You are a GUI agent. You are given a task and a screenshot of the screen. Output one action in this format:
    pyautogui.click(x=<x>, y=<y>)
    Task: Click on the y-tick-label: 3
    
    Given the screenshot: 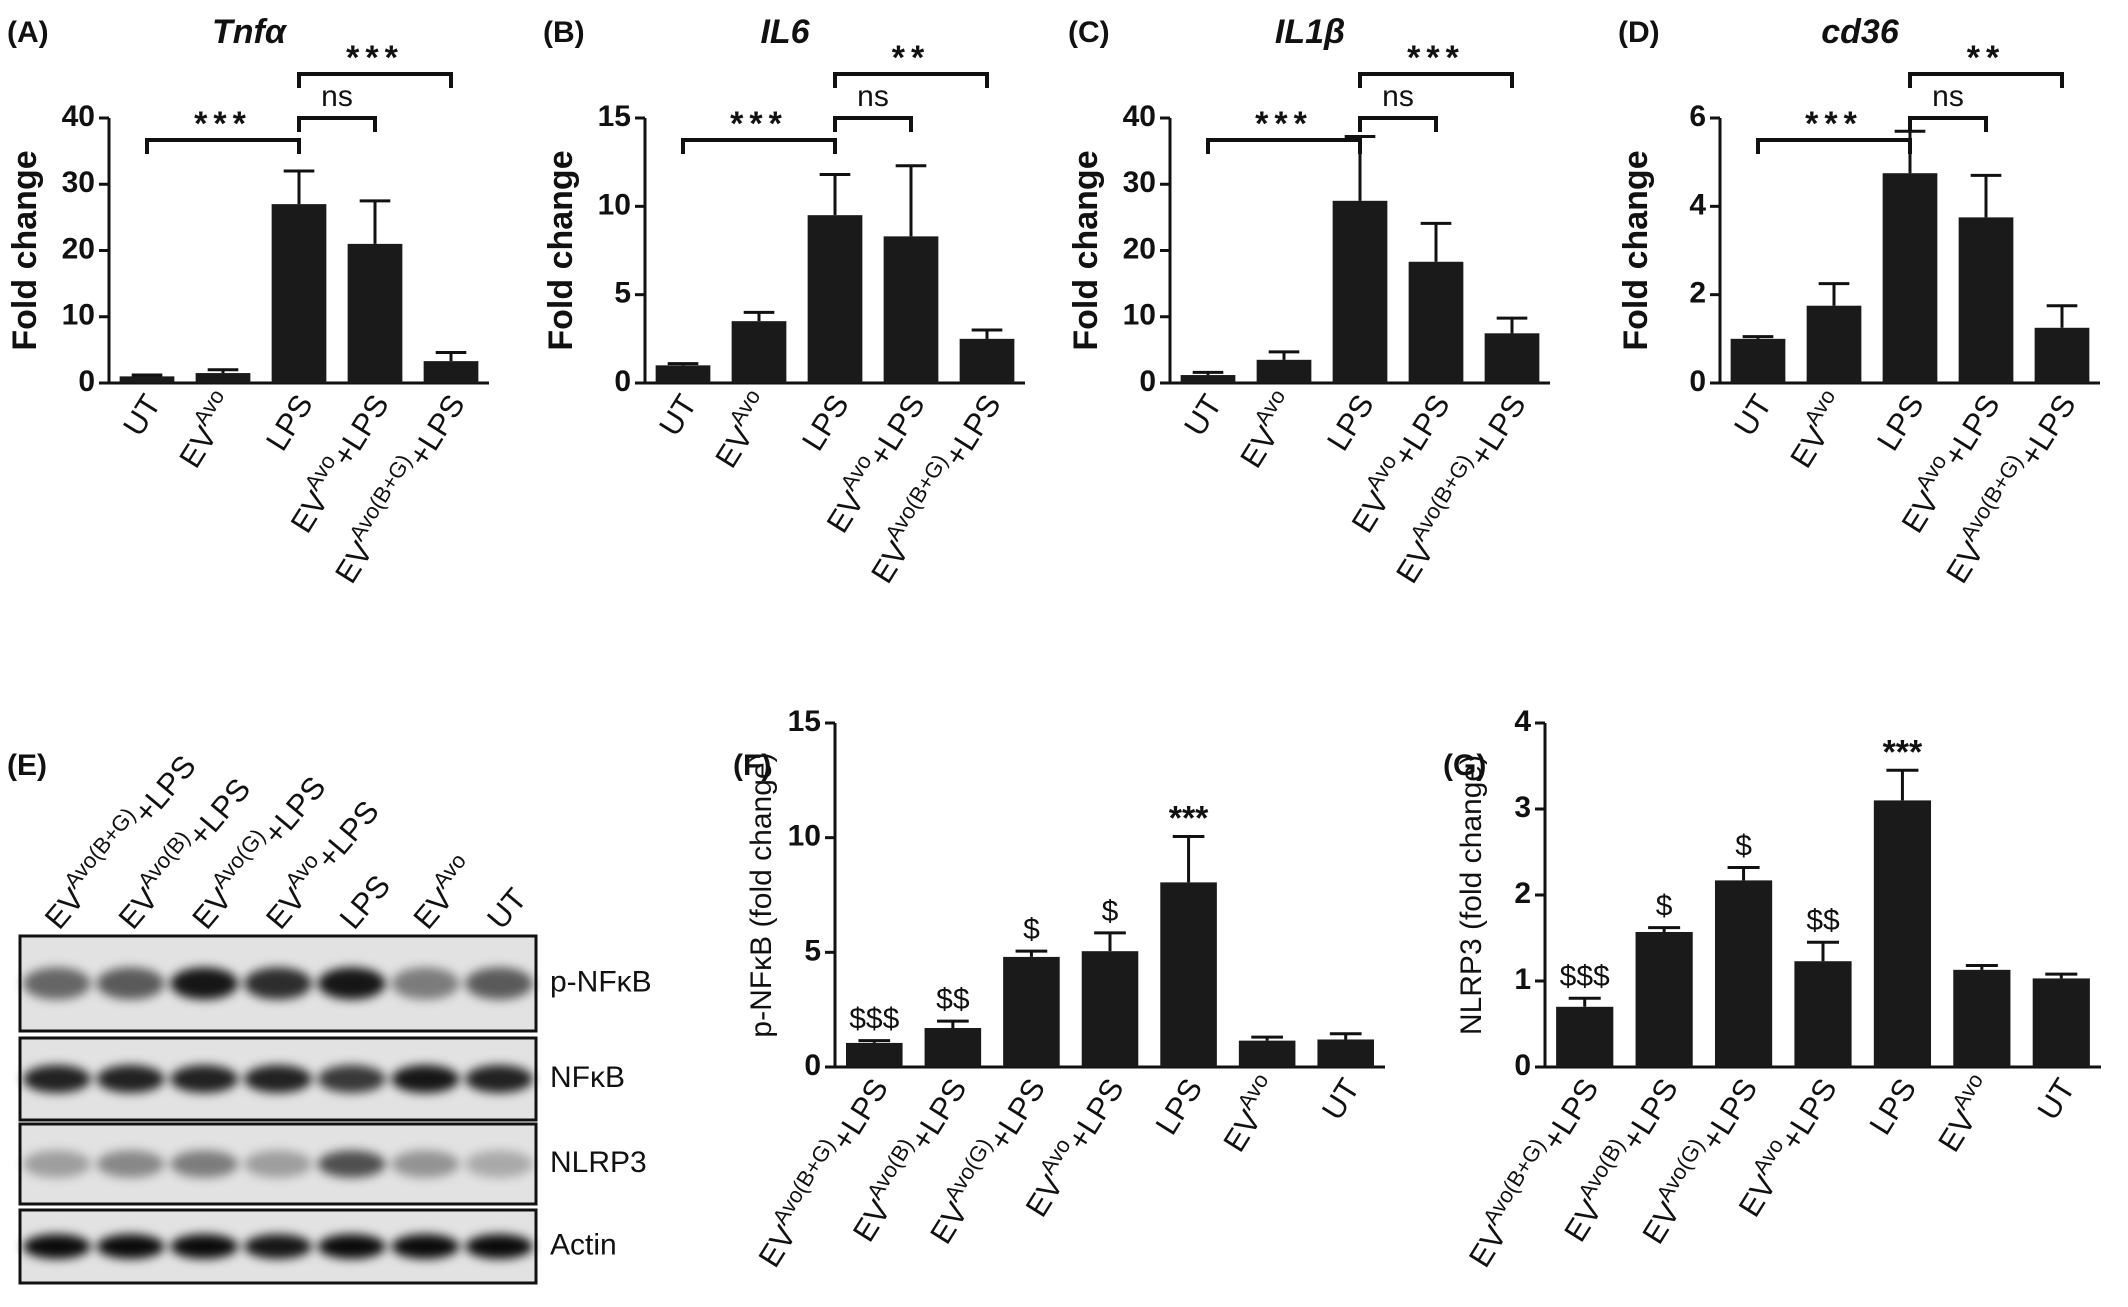 What is the action you would take?
    pyautogui.click(x=1522, y=807)
    